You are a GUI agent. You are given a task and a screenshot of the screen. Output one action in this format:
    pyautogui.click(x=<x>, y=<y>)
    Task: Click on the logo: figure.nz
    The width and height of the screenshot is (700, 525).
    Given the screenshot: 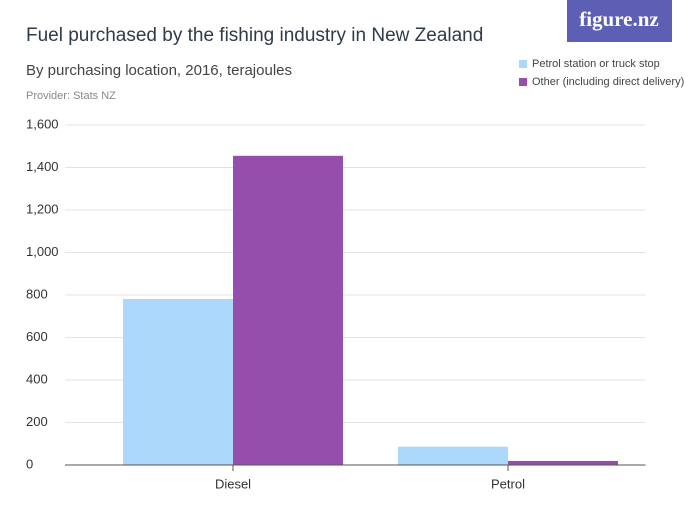 What is the action you would take?
    pyautogui.click(x=619, y=19)
    